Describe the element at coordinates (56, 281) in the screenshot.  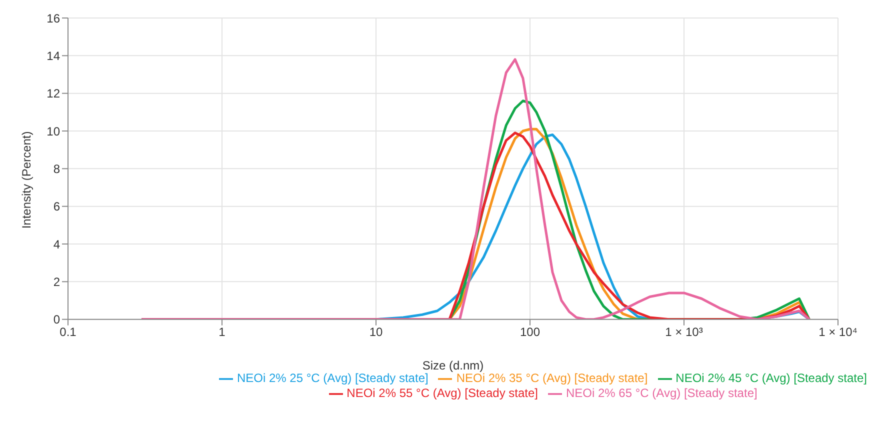
I see `y-tick-label: 2` at that location.